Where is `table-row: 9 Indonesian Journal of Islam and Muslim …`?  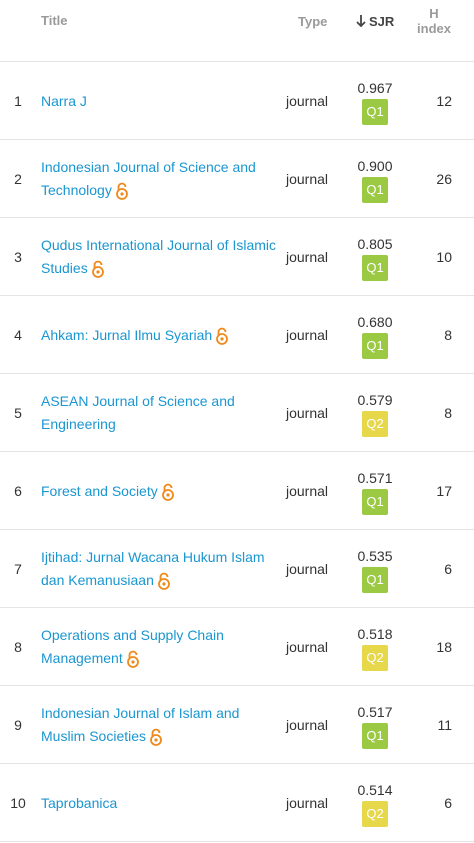 table-row: 9 Indonesian Journal of Islam and Muslim … is located at coordinates (237, 725).